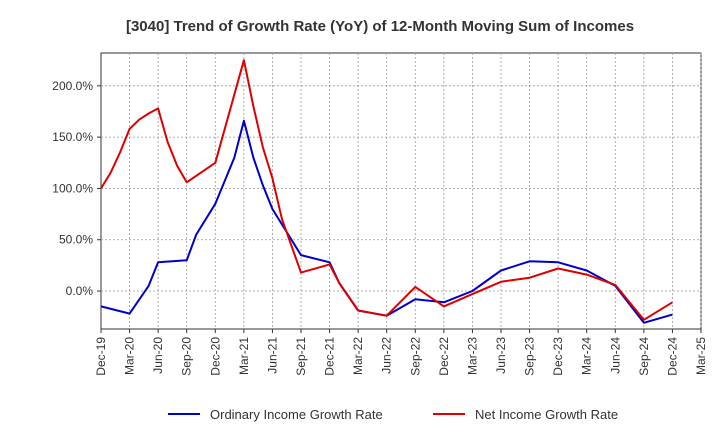 The width and height of the screenshot is (720, 440). What do you see at coordinates (501, 355) in the screenshot?
I see `x-tick-label: Jun-23` at bounding box center [501, 355].